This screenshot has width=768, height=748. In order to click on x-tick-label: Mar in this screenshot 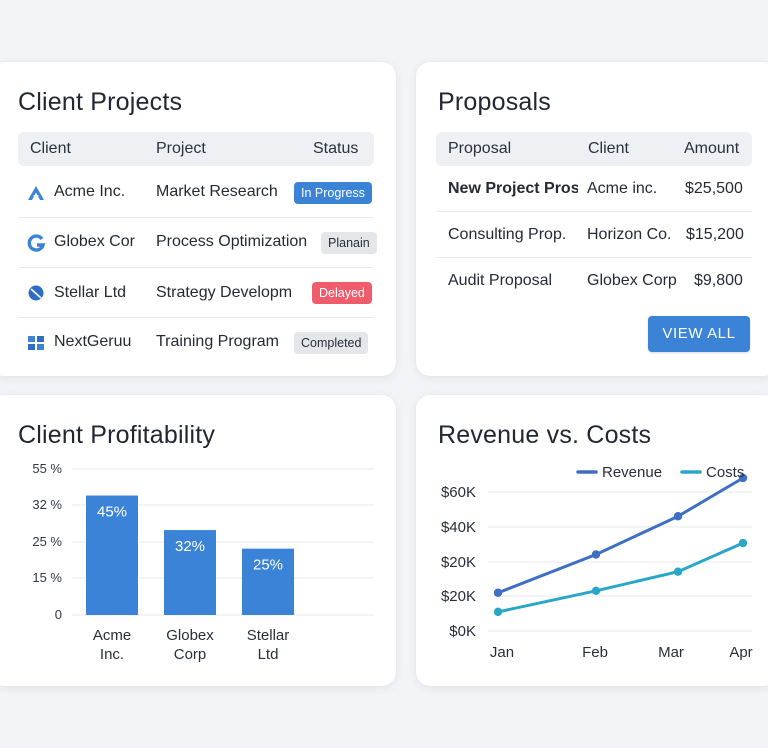, I will do `click(671, 652)`.